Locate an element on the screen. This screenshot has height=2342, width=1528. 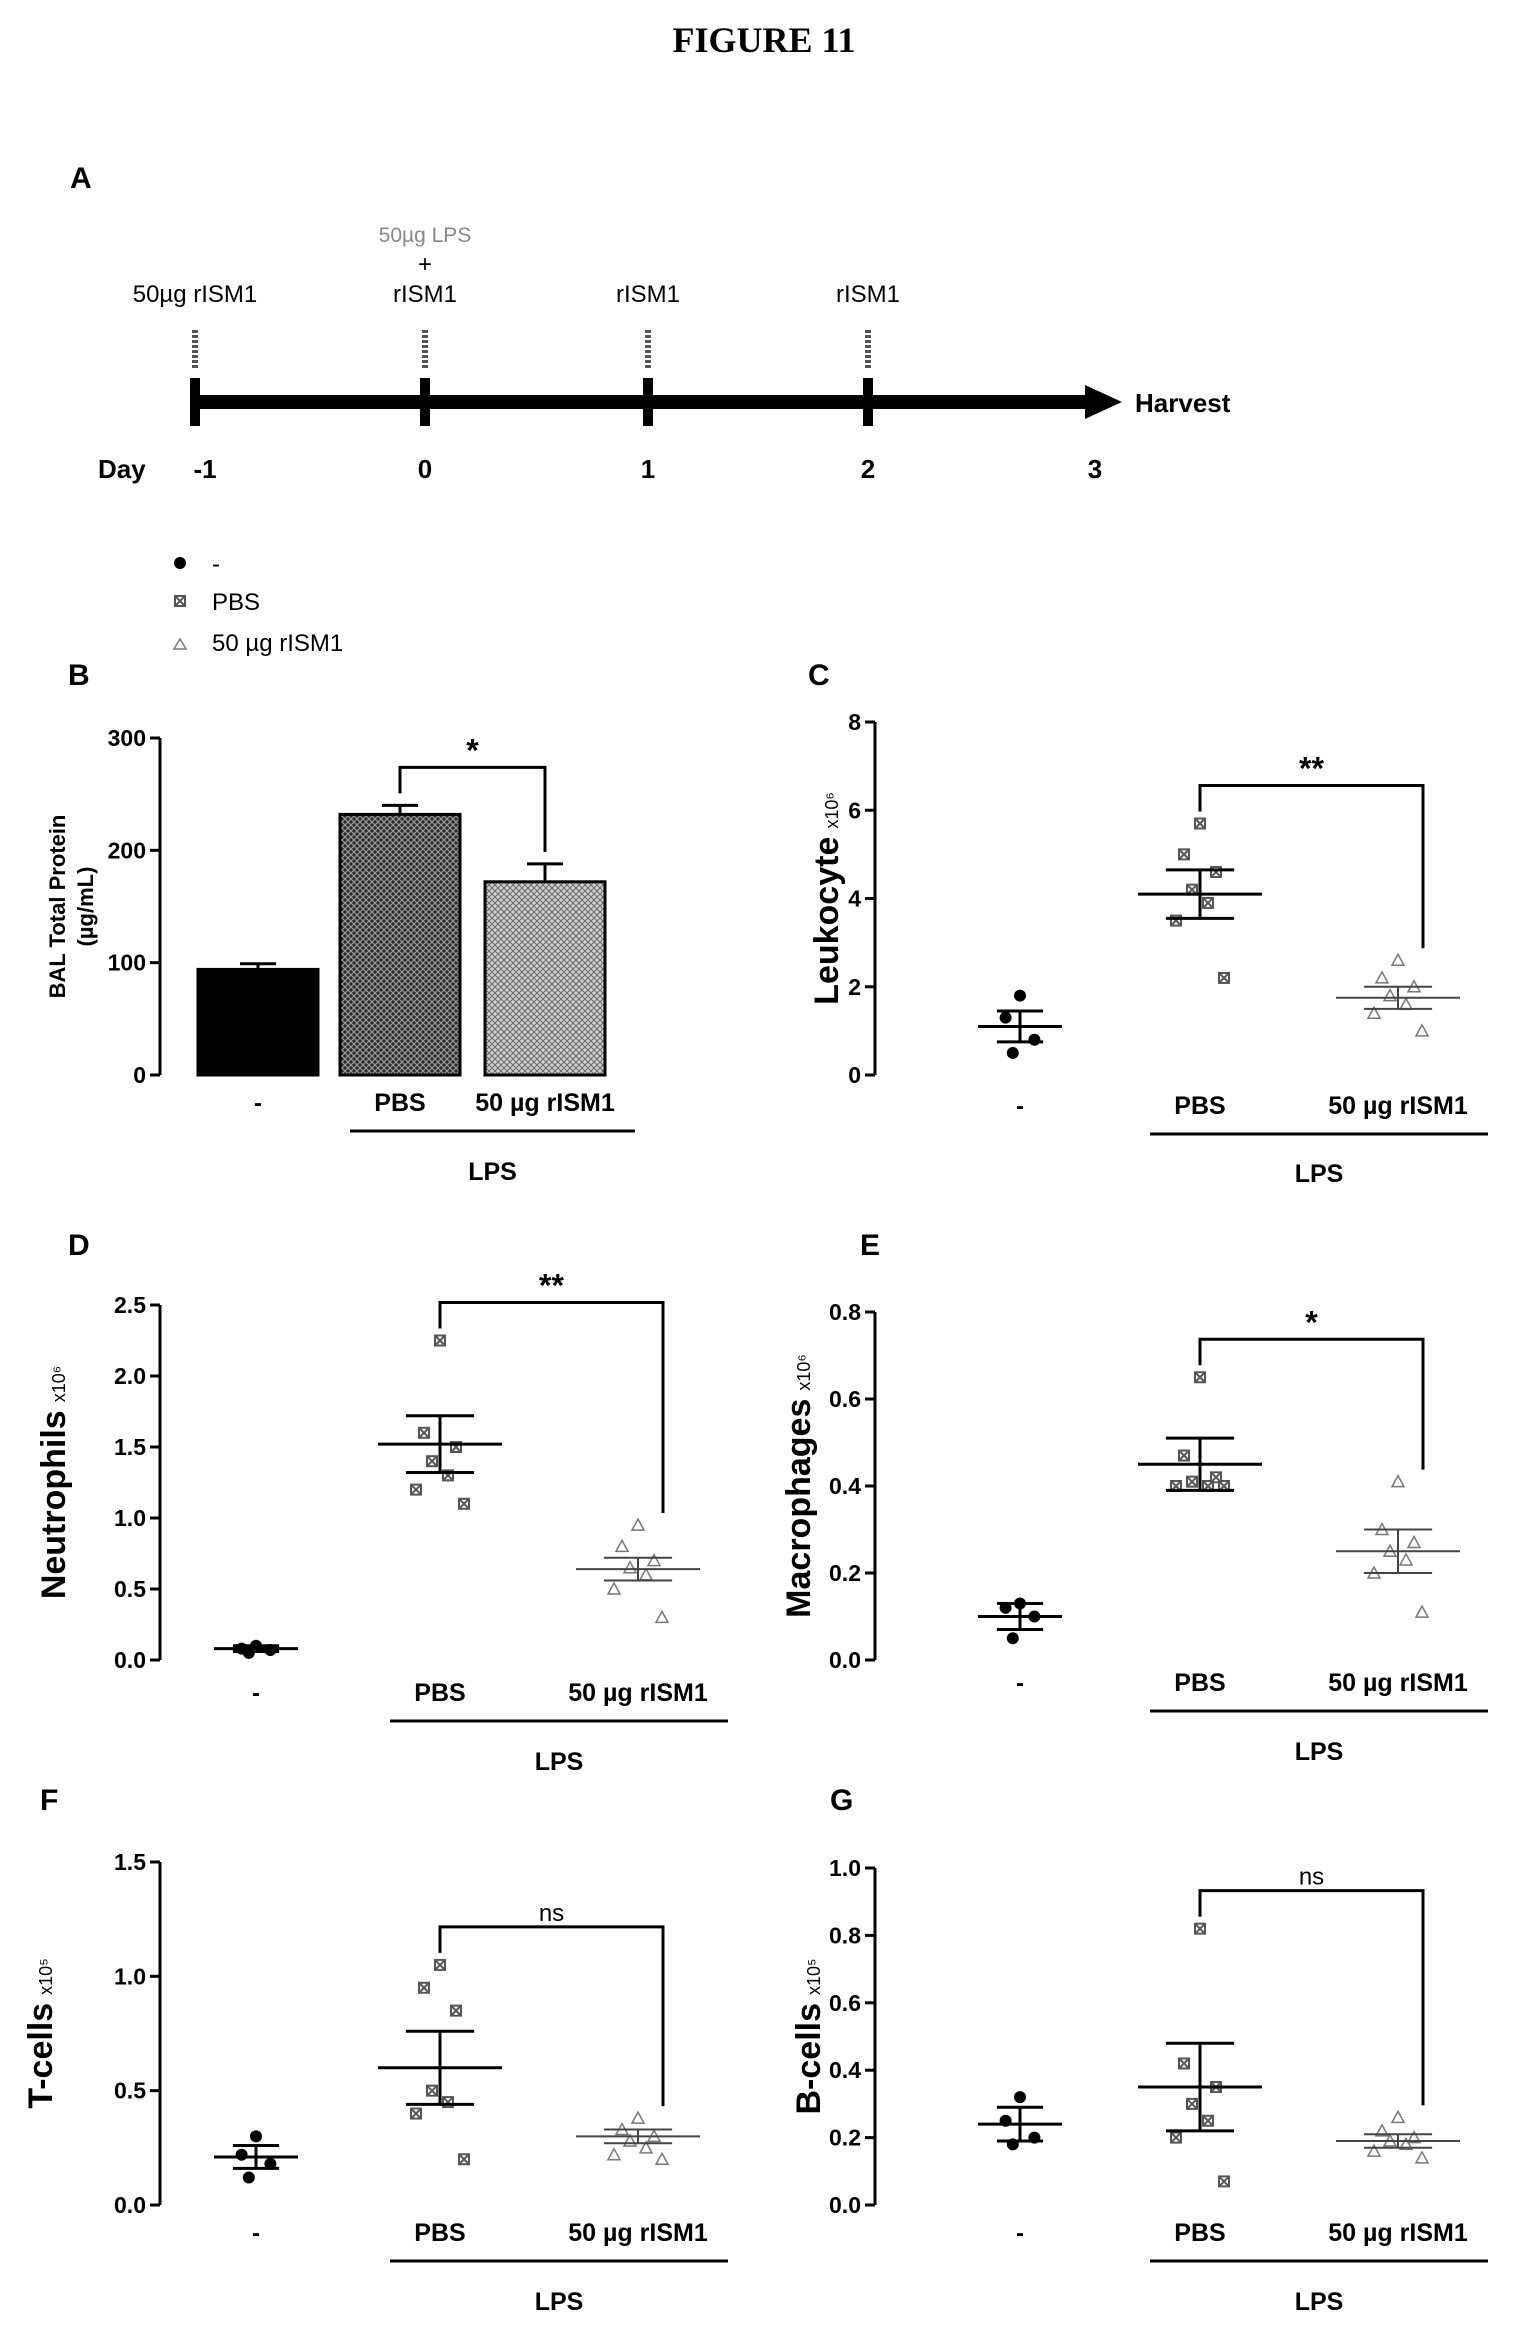
y-tick-label-5: 2.5 is located at coordinates (130, 1305).